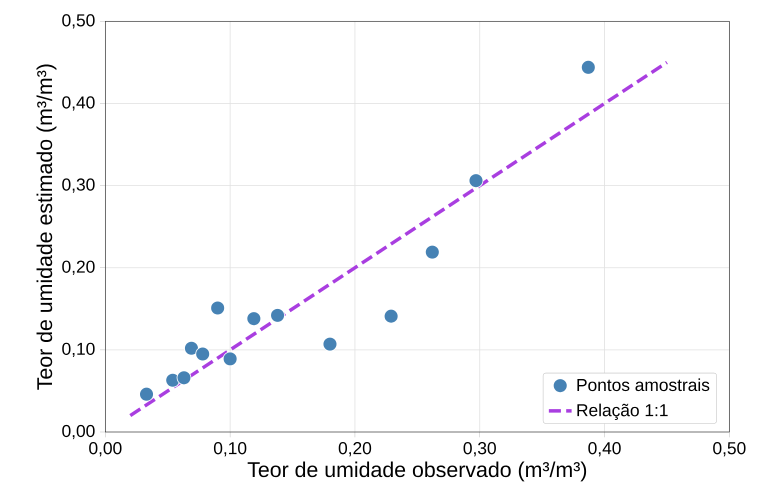  What do you see at coordinates (46, 227) in the screenshot?
I see `y-axis-title: Teor de umidade estimado (m³/m³)` at bounding box center [46, 227].